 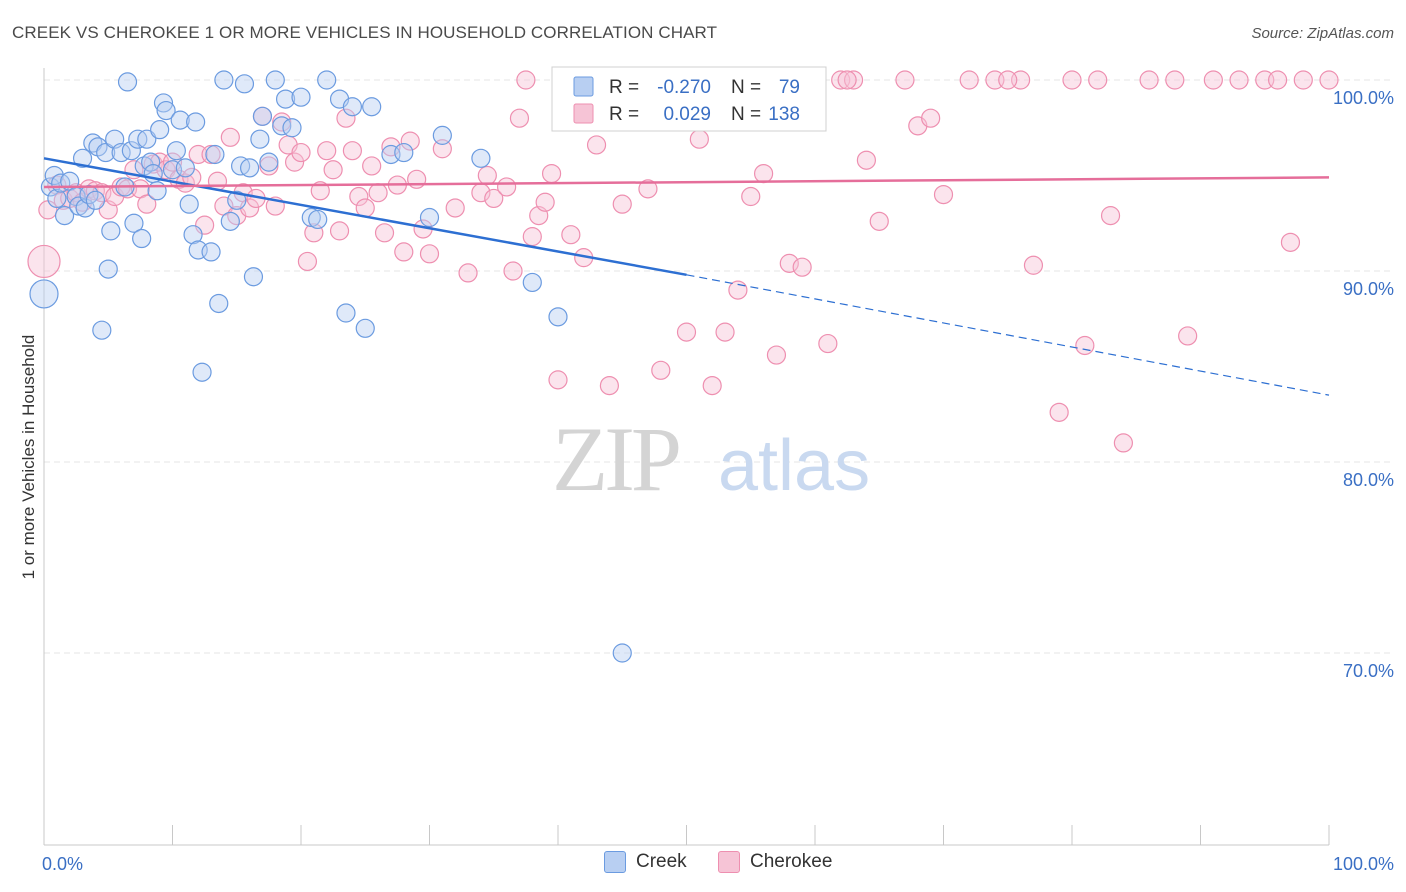 What do you see at coordinates (624, 87) in the screenshot?
I see `stats-r-label-creek: R =` at bounding box center [624, 87].